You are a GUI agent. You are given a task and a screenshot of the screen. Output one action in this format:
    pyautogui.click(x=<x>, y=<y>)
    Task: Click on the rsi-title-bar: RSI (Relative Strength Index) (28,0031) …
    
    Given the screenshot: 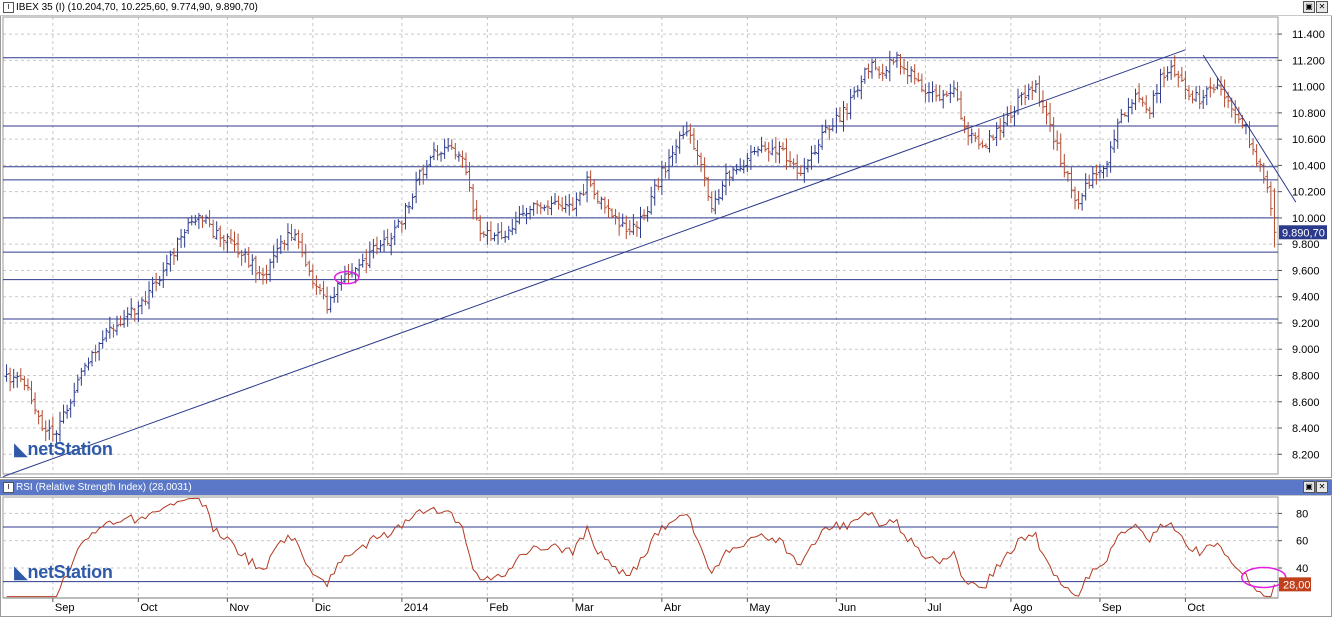 What is the action you would take?
    pyautogui.click(x=666, y=488)
    